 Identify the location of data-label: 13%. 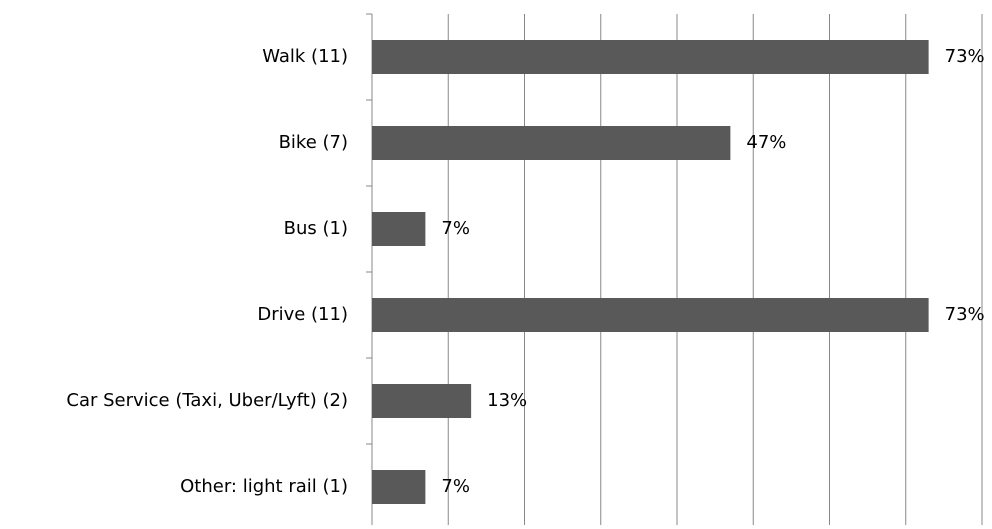
(507, 400).